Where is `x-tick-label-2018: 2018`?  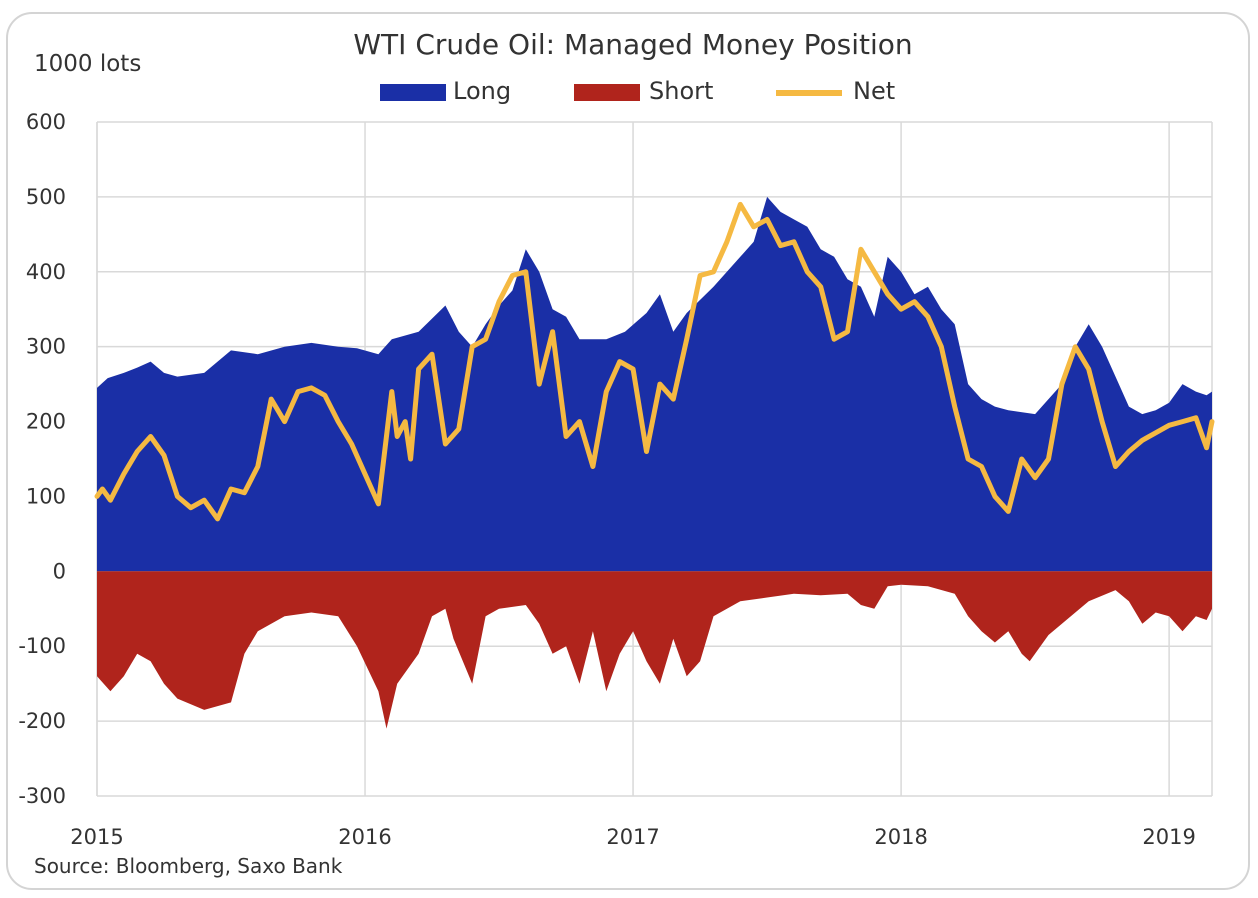 x-tick-label-2018: 2018 is located at coordinates (900, 837).